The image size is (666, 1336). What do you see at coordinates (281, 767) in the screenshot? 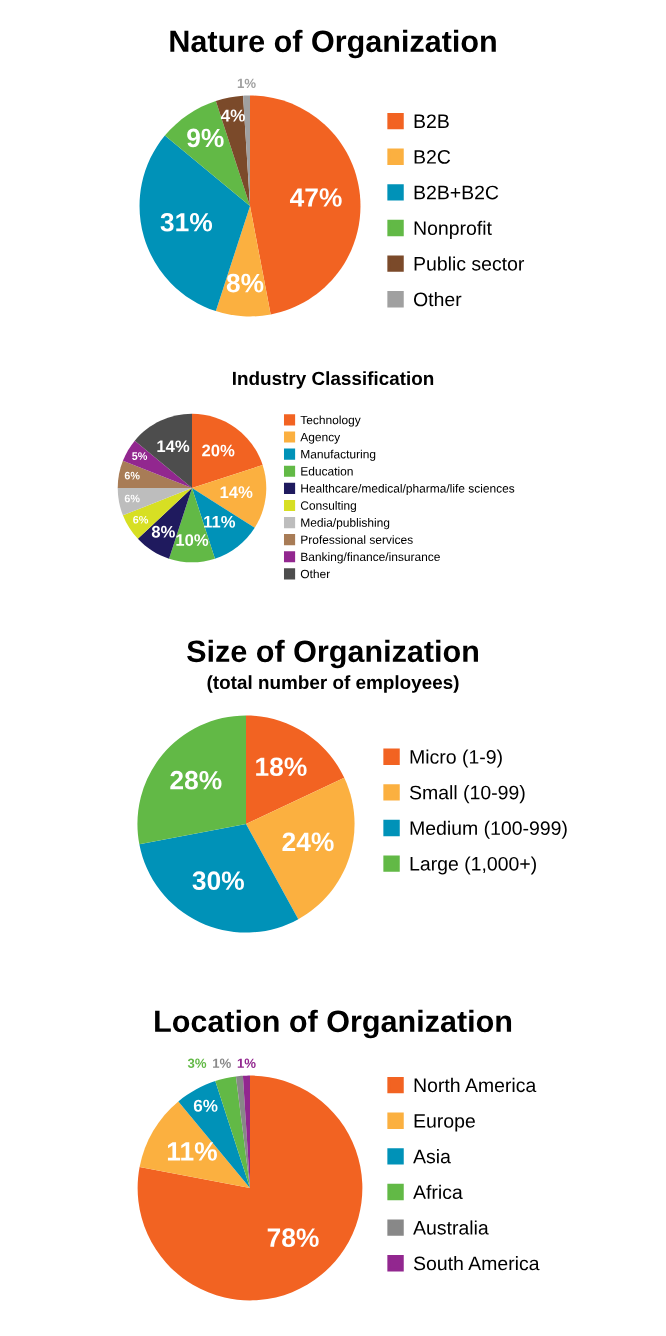
I see `data-label: 18%` at bounding box center [281, 767].